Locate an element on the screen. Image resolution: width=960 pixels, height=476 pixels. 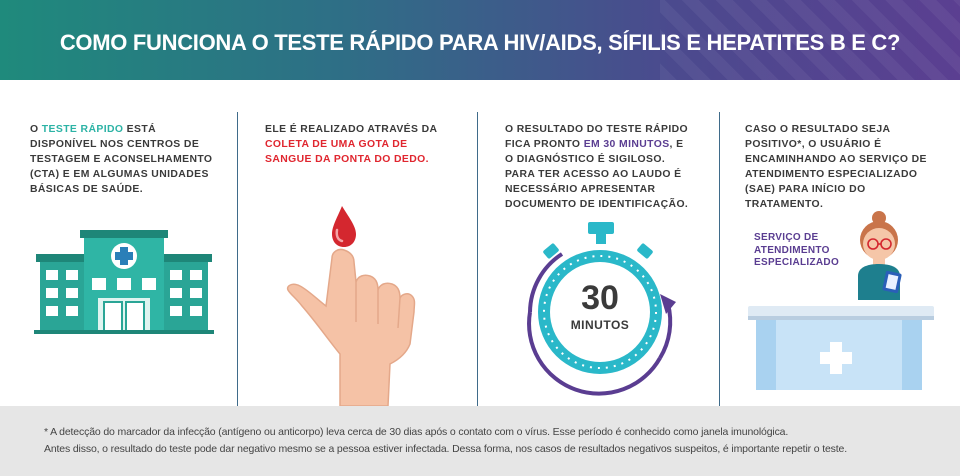
sae-label: SERVIÇO DE ATENDIMENTO ESPECIALIZADO is located at coordinates (797, 250).